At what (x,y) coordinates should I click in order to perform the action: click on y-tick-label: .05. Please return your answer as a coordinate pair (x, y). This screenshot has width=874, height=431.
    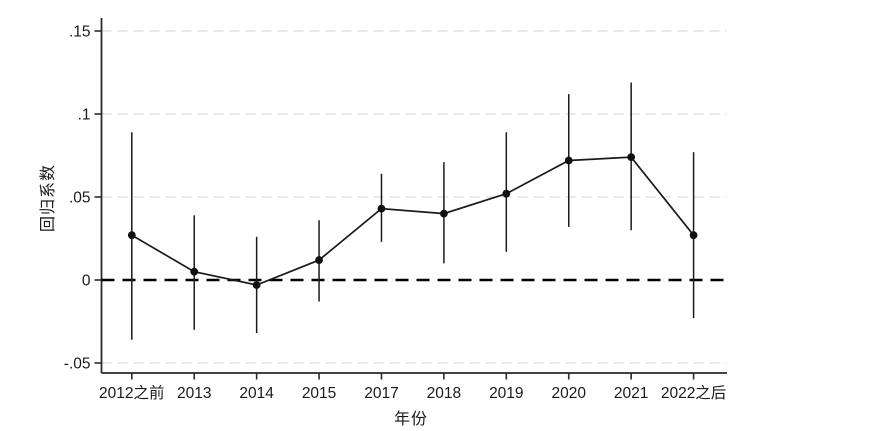
    Looking at the image, I should click on (80, 198).